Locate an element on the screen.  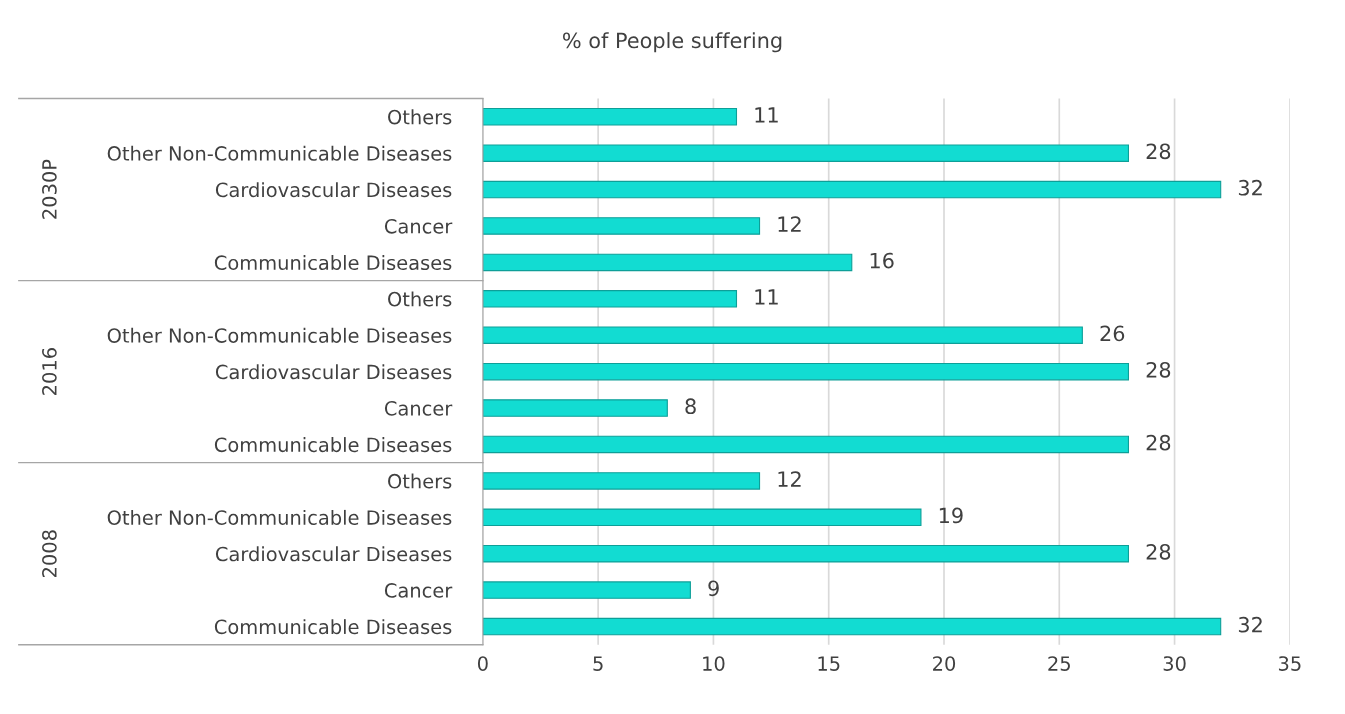
chart-title: % of People suffering is located at coordinates (672, 42).